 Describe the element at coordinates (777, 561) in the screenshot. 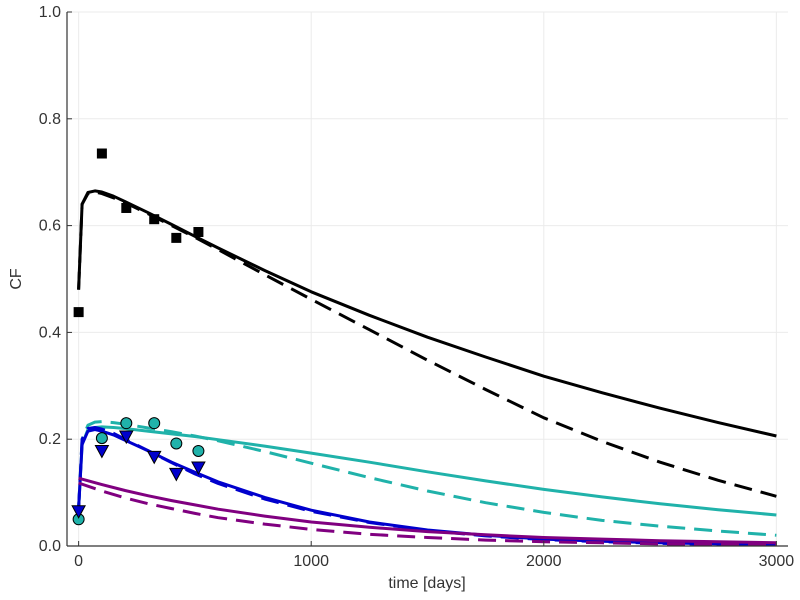

I see `x-tick-label: 3000` at that location.